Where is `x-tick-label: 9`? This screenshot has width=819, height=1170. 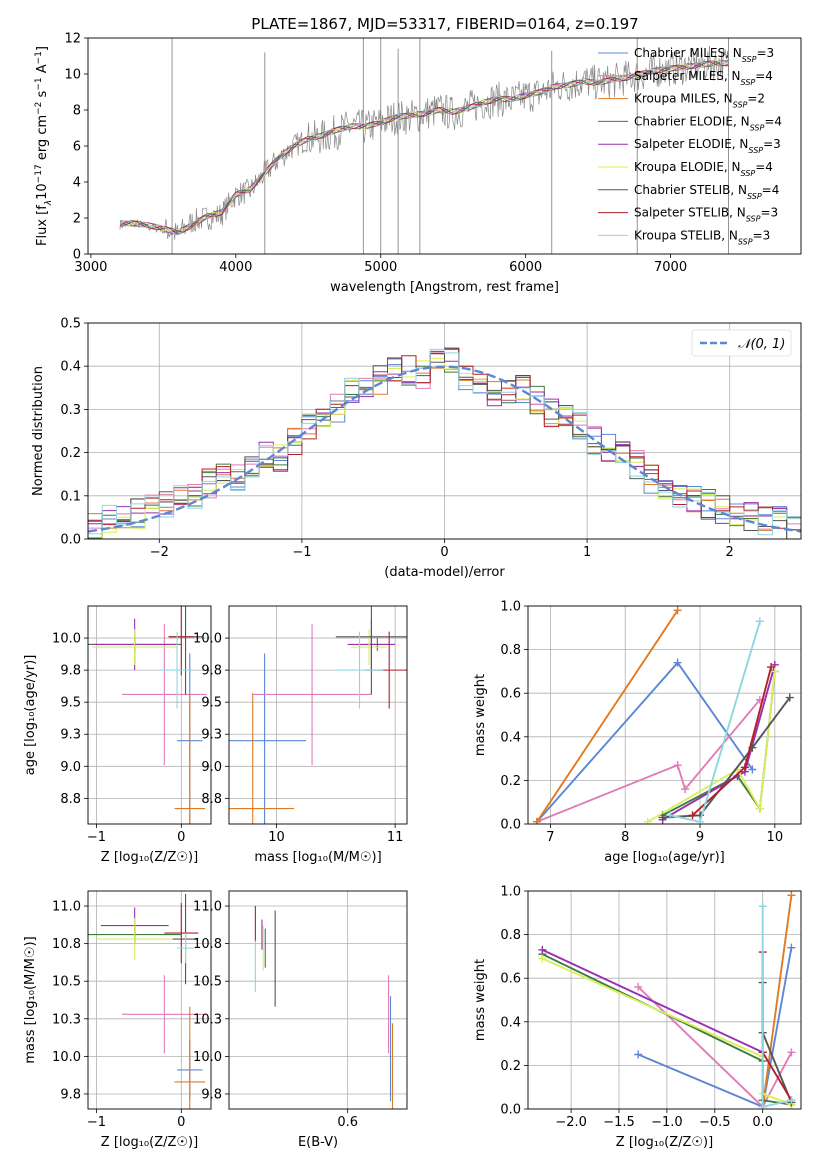 x-tick-label: 9 is located at coordinates (700, 837).